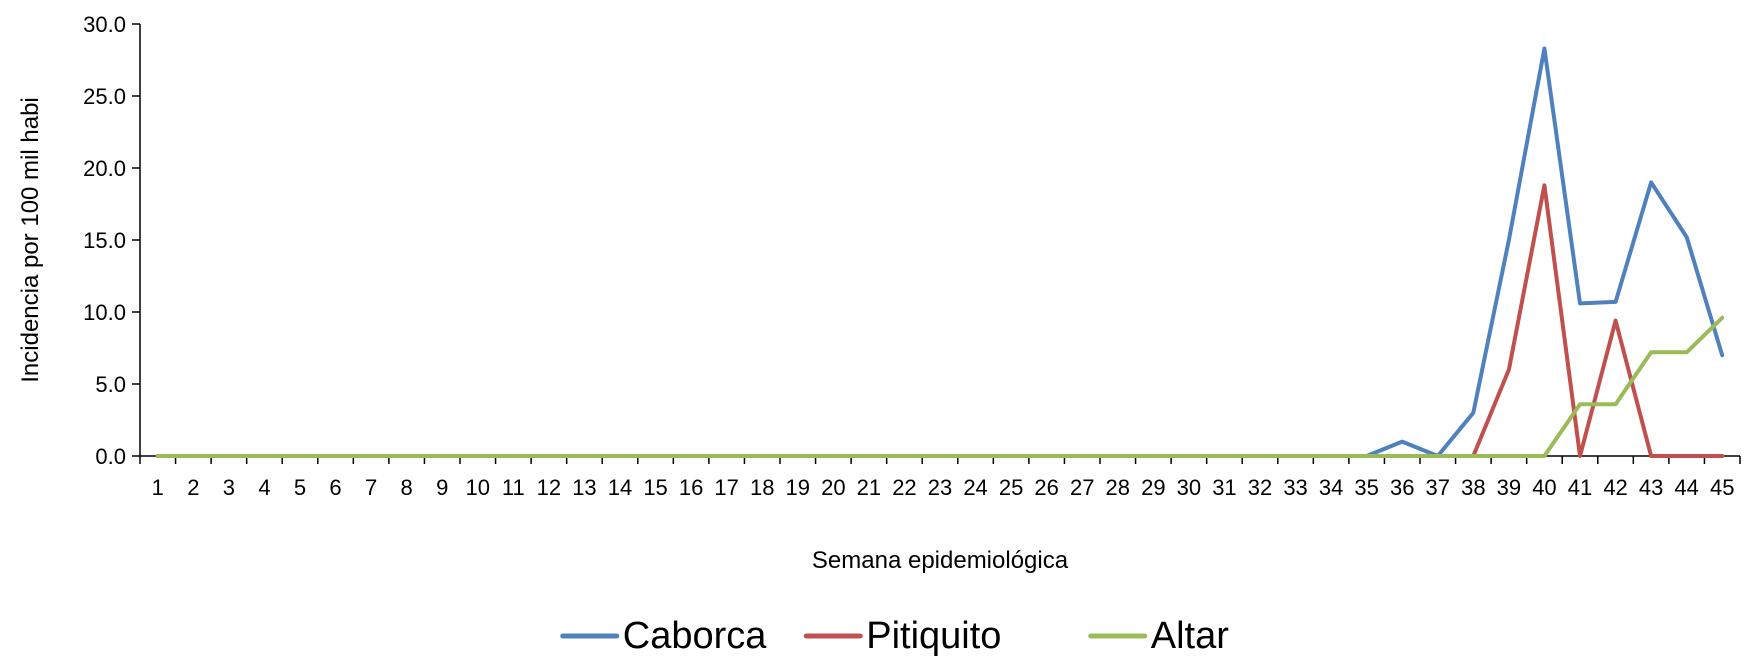 This screenshot has width=1756, height=671. Describe the element at coordinates (691, 487) in the screenshot. I see `x-tick-label: 16` at that location.